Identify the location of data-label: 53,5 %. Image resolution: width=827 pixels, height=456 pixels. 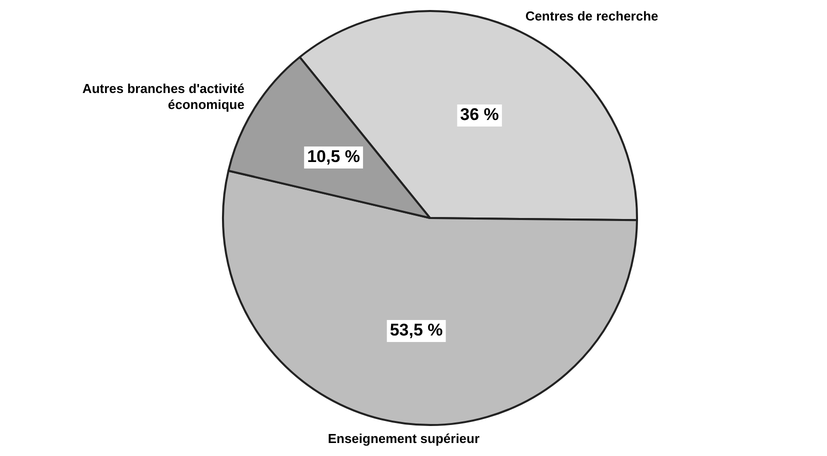
(416, 330).